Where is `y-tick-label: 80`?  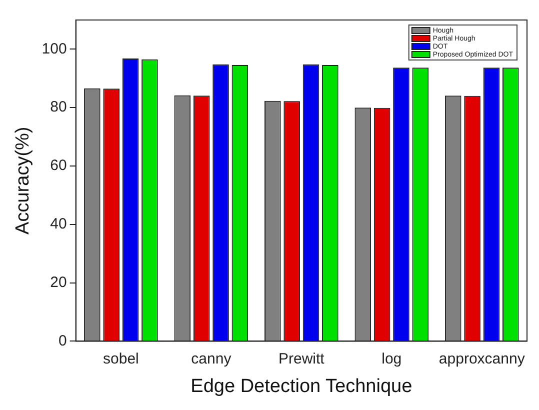
y-tick-label: 80 is located at coordinates (58, 107).